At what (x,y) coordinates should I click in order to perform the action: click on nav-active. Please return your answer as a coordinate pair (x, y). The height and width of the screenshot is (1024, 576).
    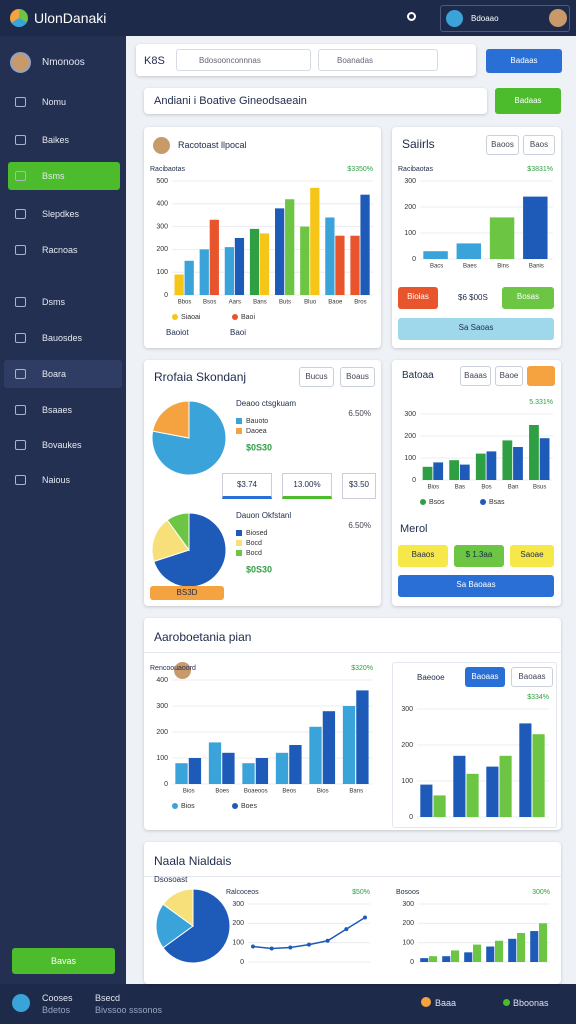
    Looking at the image, I should click on (64, 176).